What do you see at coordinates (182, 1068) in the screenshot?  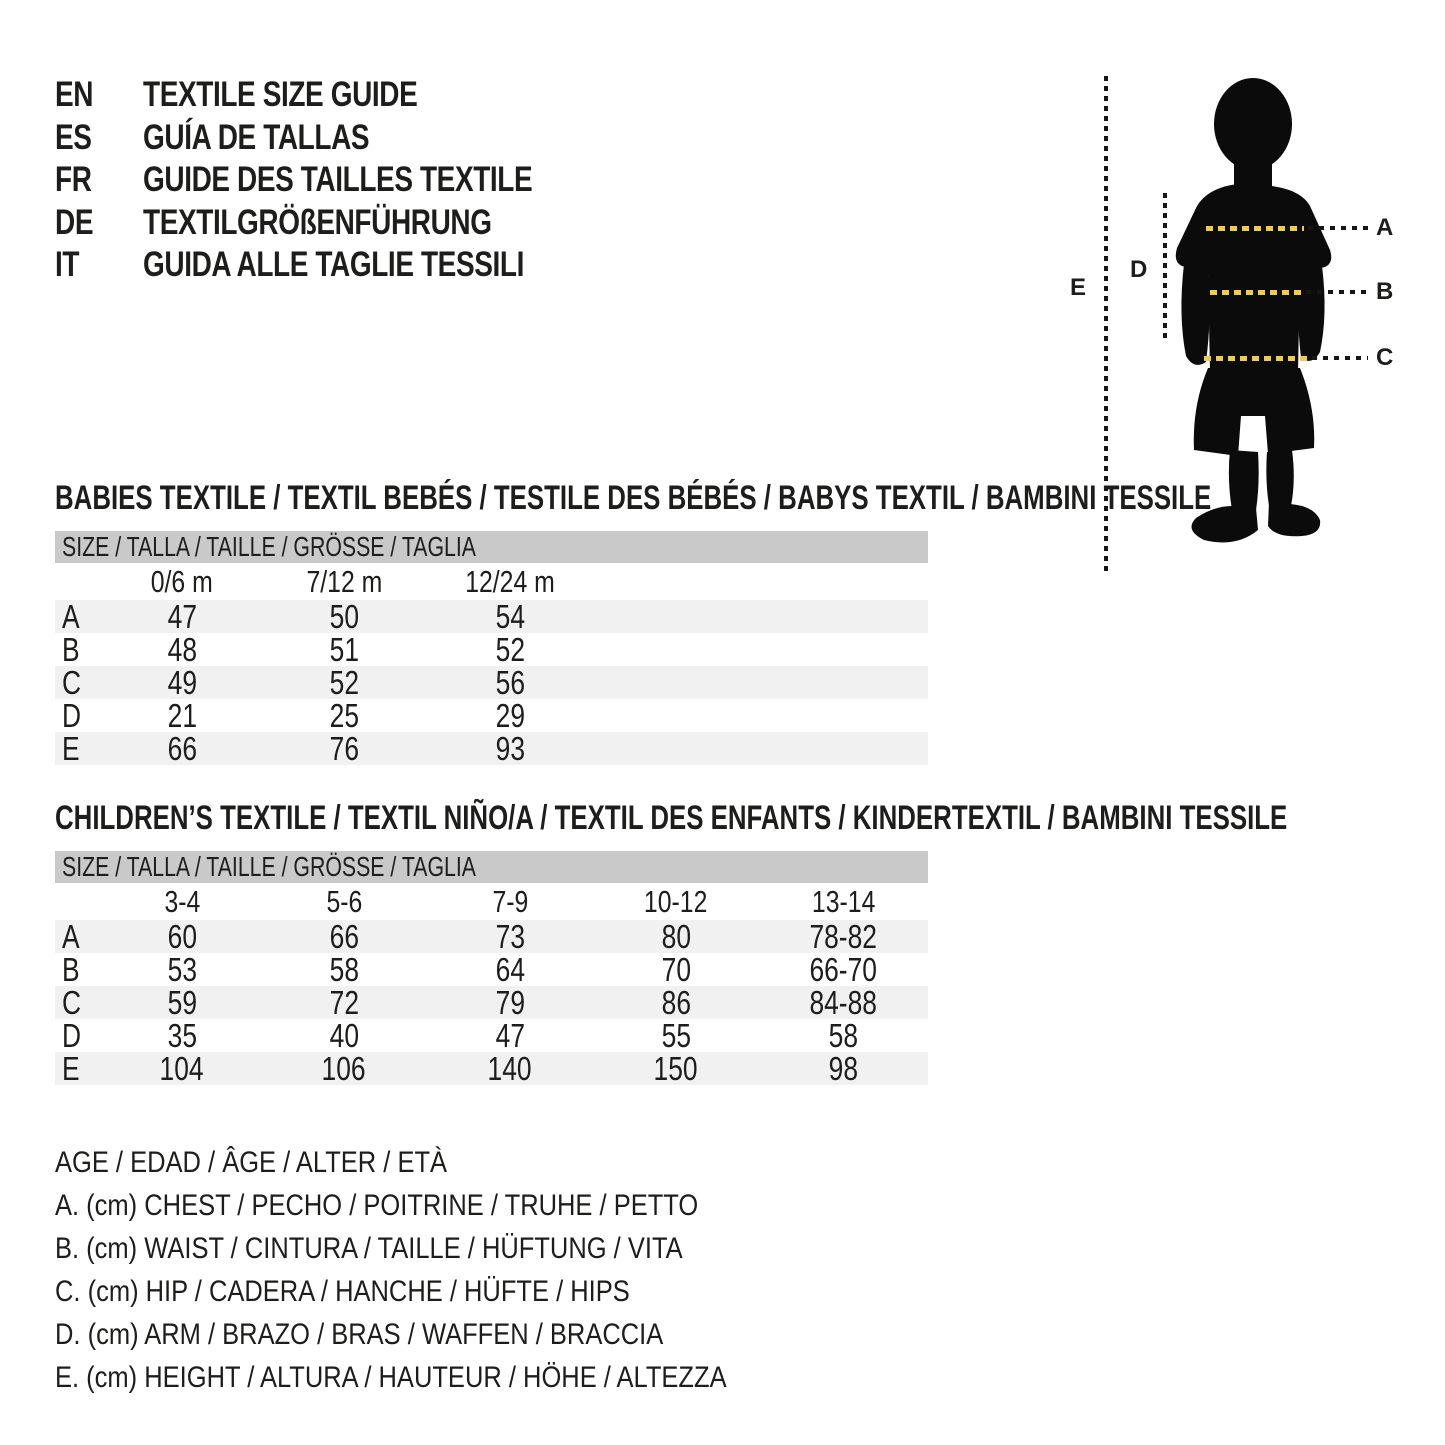 I see `cell-value: 104` at bounding box center [182, 1068].